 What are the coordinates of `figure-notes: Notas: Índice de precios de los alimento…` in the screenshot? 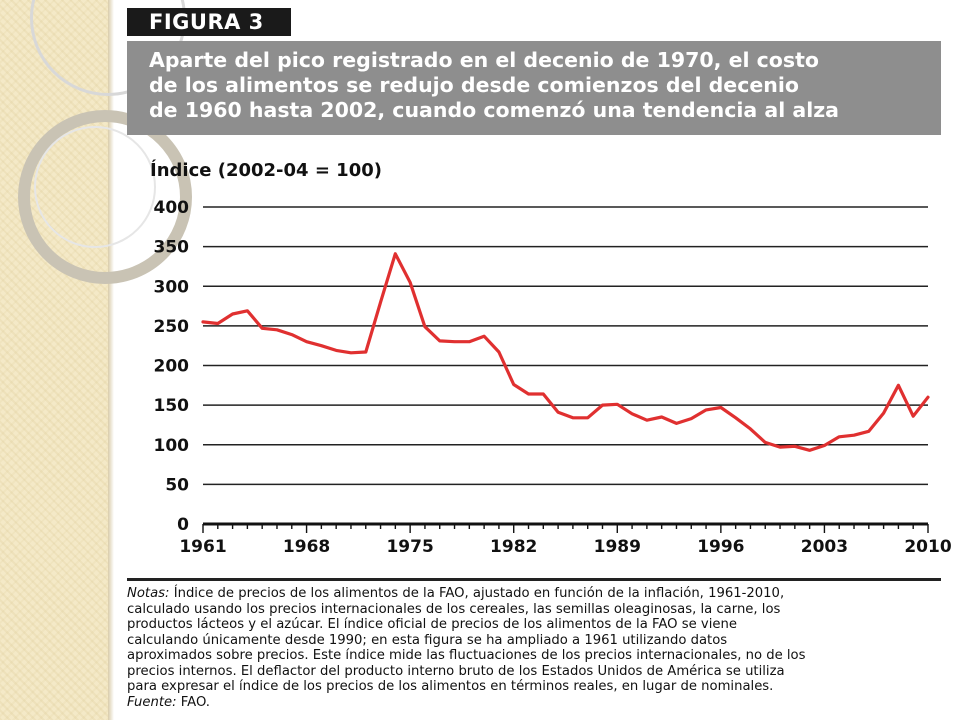 It's located at (534, 648).